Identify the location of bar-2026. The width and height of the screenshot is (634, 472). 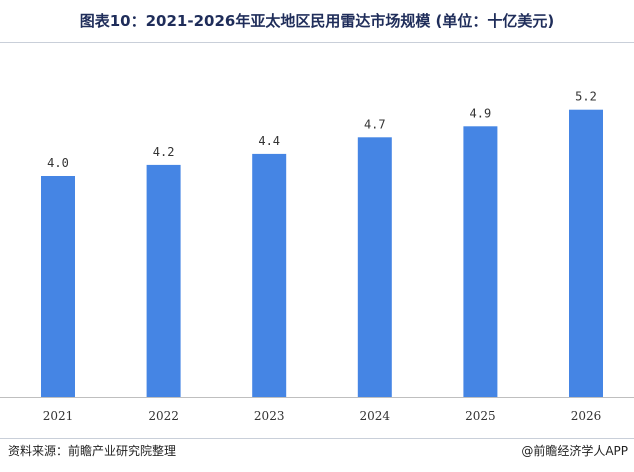
(586, 253).